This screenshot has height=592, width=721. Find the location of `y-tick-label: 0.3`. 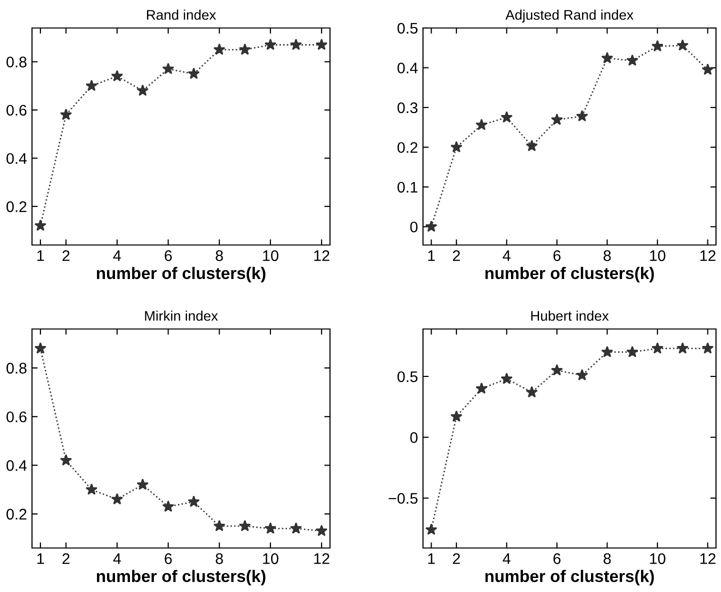

y-tick-label: 0.3 is located at coordinates (408, 108).